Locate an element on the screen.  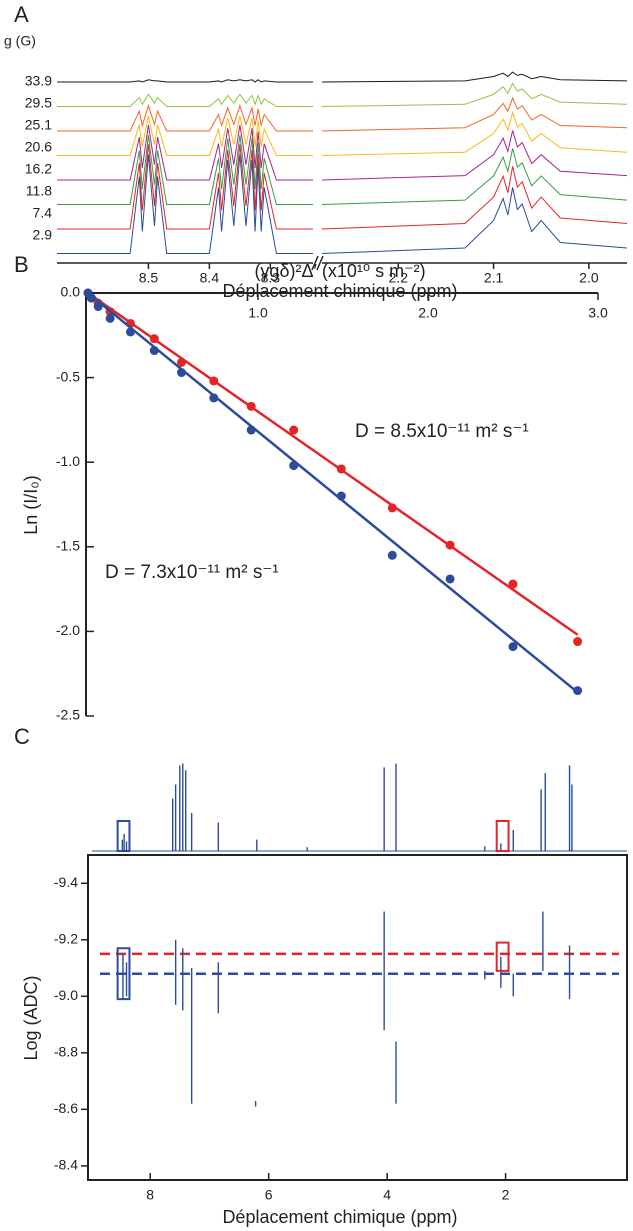
x-tick-label: 2.1 is located at coordinates (494, 278).